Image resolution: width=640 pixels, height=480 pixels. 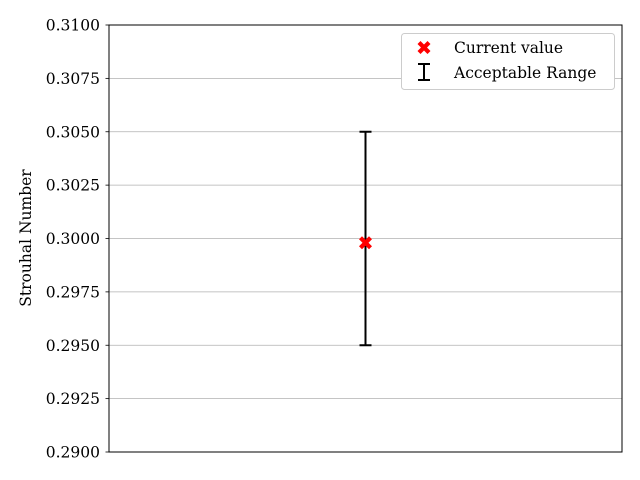 What do you see at coordinates (73, 346) in the screenshot?
I see `y-tick-label: 0.2950` at bounding box center [73, 346].